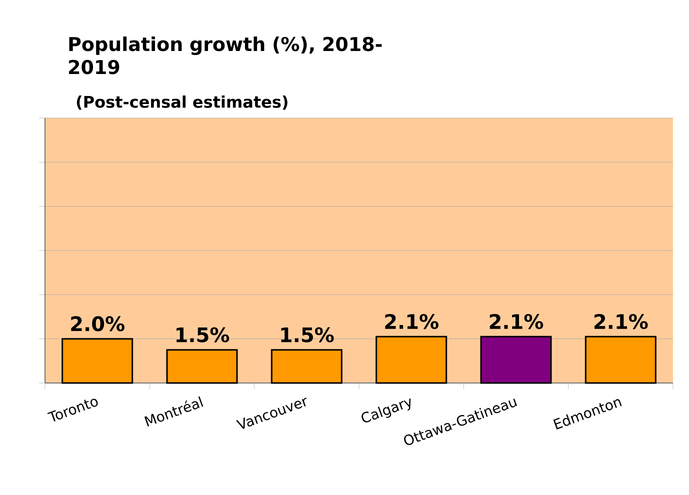 Image resolution: width=689 pixels, height=495 pixels. Describe the element at coordinates (97, 324) in the screenshot. I see `data-label: 2.0%` at that location.